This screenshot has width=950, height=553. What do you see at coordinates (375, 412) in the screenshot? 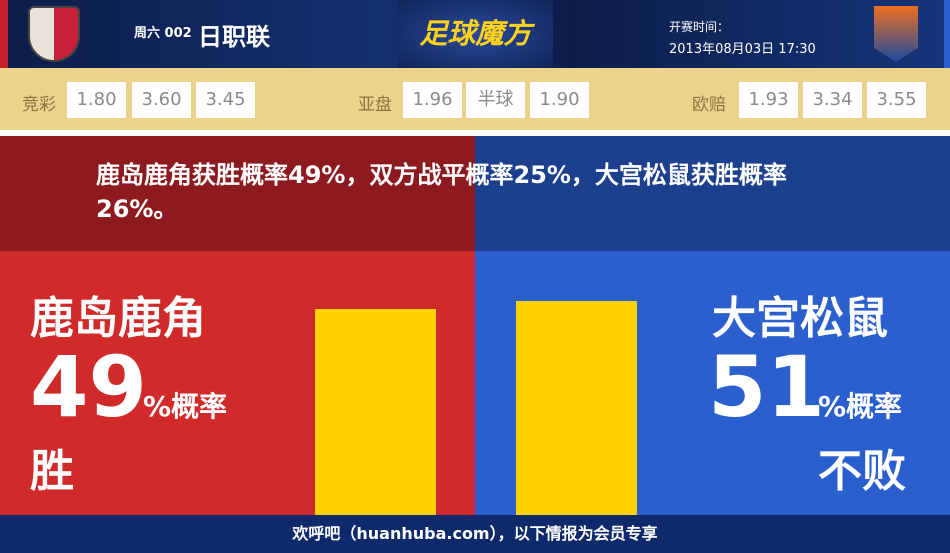
I see `home-probability-bar` at bounding box center [375, 412].